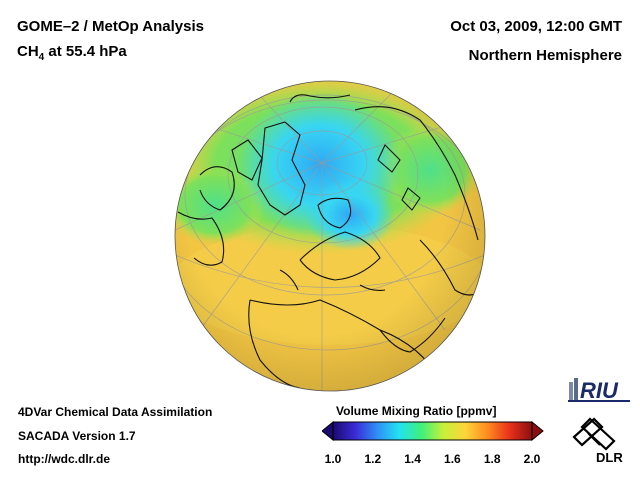 The width and height of the screenshot is (640, 480). I want to click on website-link: http://wdc.dlr.de, so click(64, 459).